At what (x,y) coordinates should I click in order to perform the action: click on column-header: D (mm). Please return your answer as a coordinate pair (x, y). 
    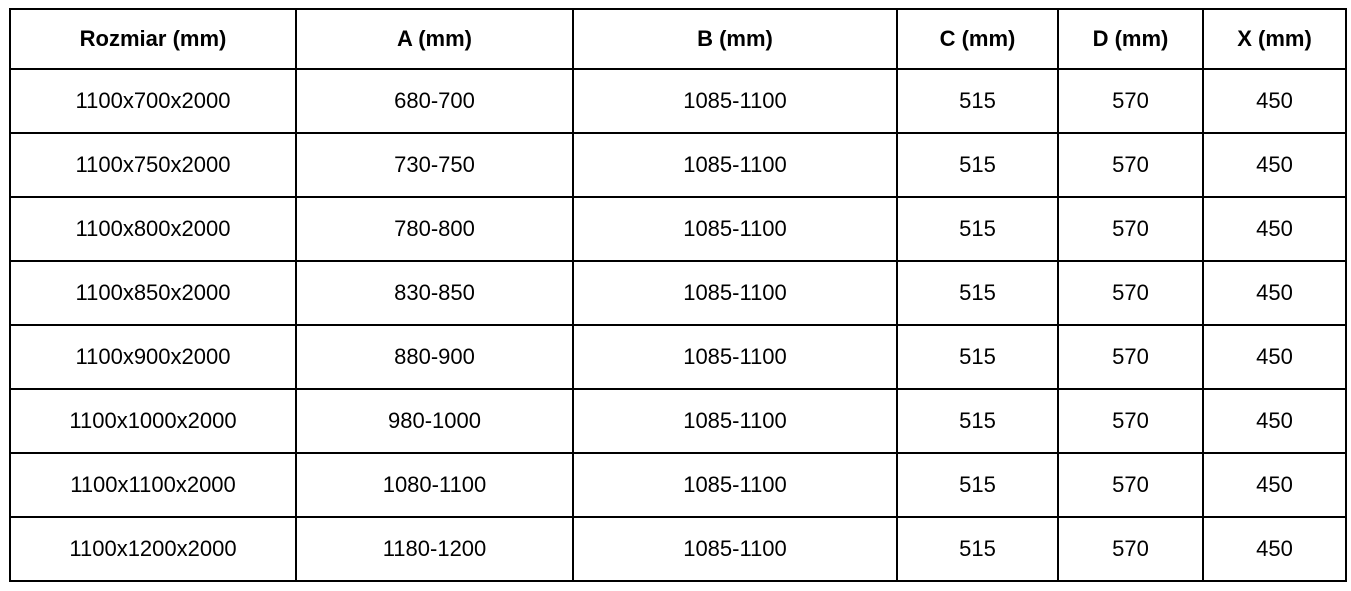
    Looking at the image, I should click on (1130, 39).